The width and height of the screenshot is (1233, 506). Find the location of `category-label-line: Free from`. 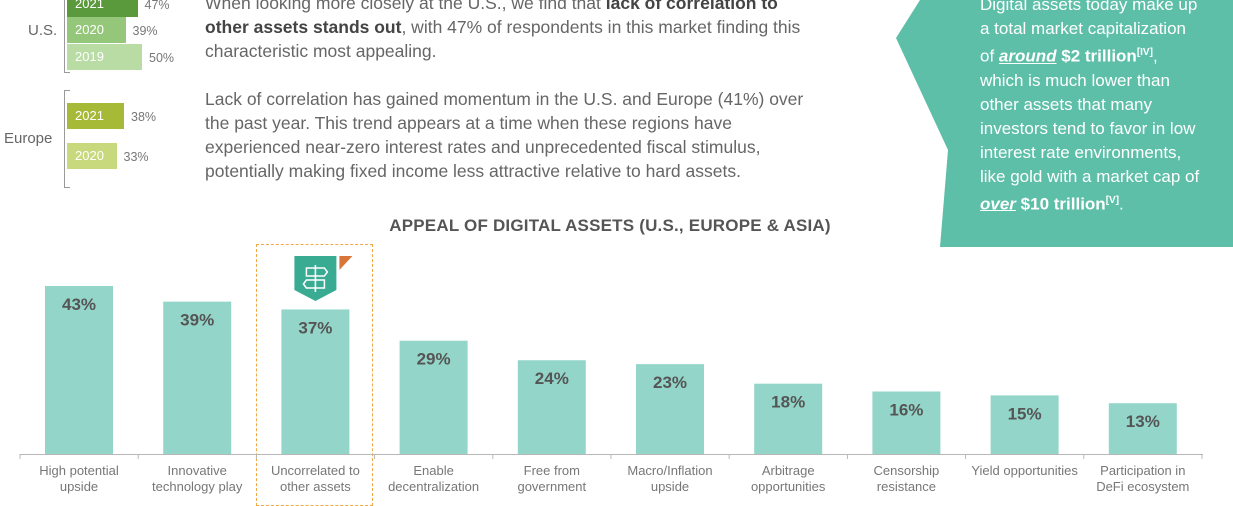

category-label-line: Free from is located at coordinates (551, 470).